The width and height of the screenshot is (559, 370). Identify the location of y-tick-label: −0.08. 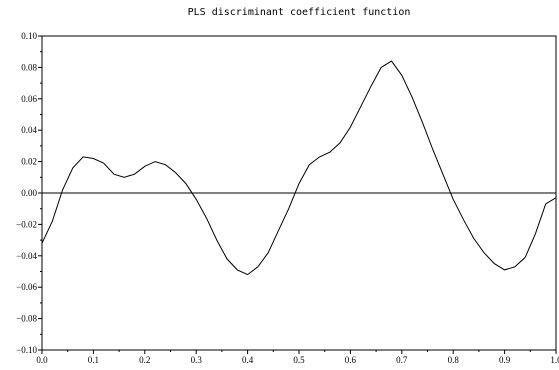
(26, 319).